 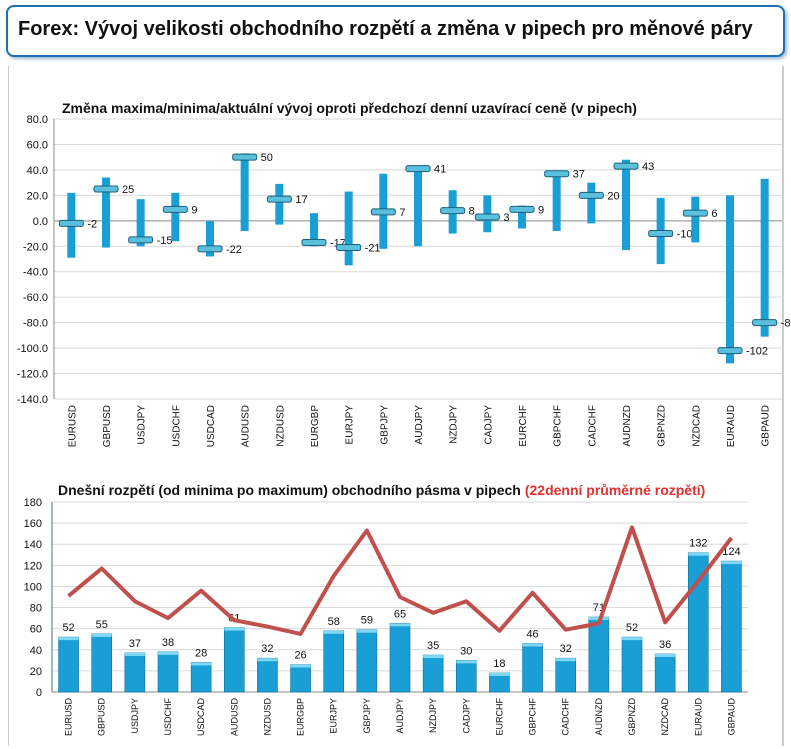 What do you see at coordinates (267, 717) in the screenshot?
I see `x-tick-label: NZDUSD` at bounding box center [267, 717].